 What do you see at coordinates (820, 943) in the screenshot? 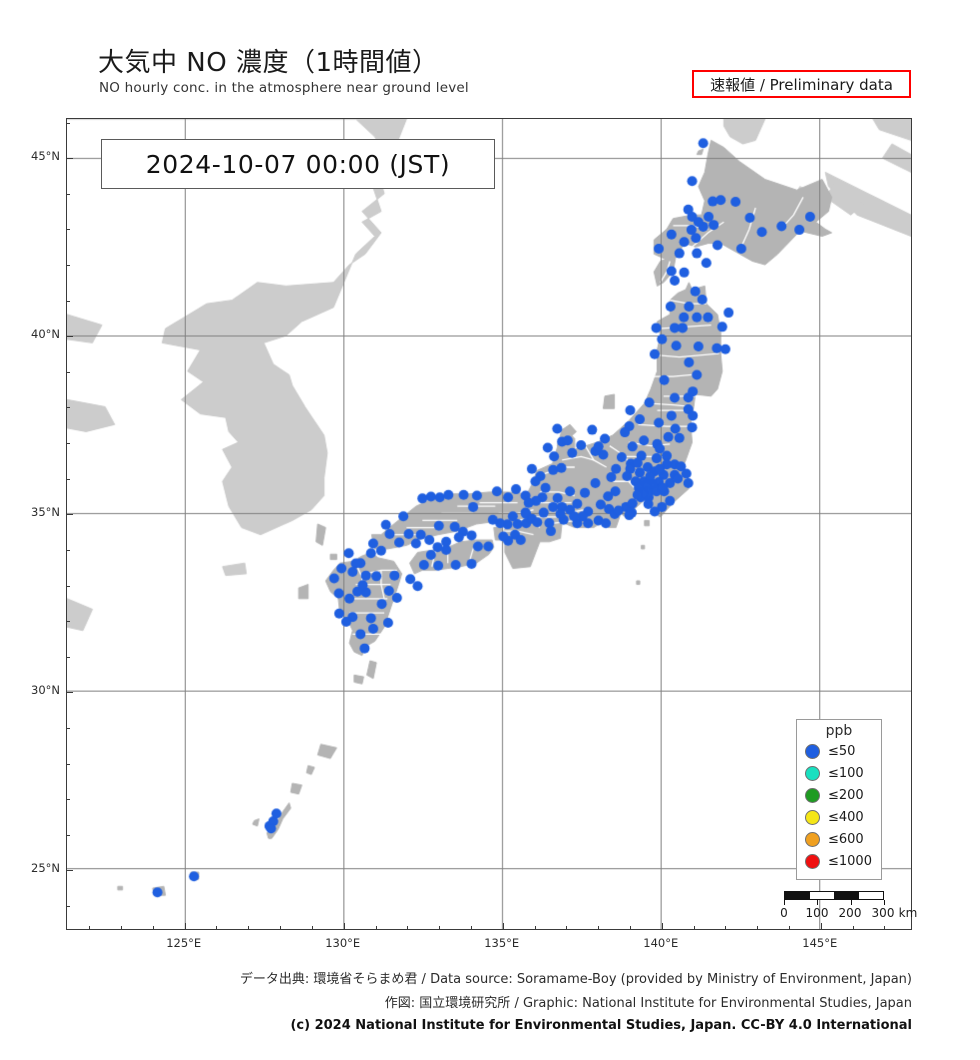
I see `x-axis-label: 145°E` at bounding box center [820, 943].